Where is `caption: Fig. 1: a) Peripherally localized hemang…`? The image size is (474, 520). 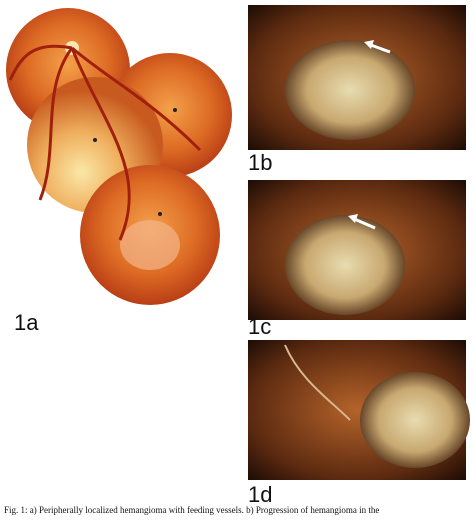 caption: Fig. 1: a) Peripherally localized hemang… is located at coordinates (192, 510).